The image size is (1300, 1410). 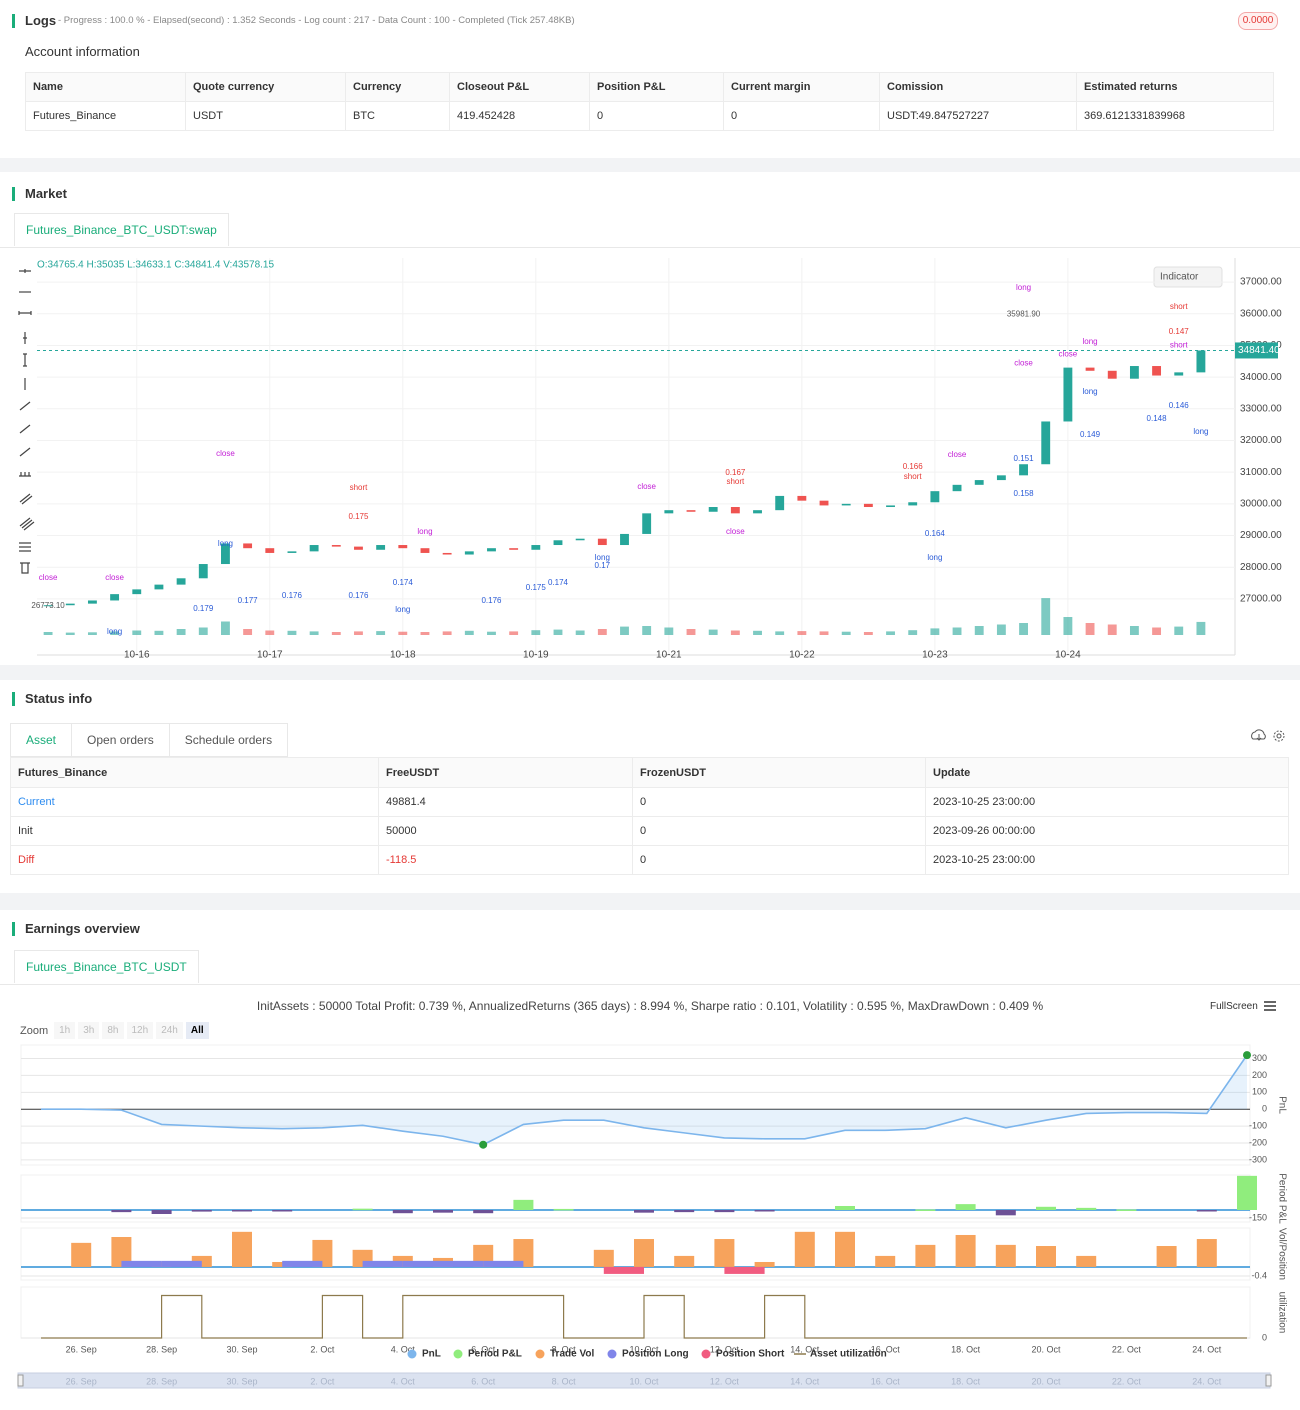 I want to click on cell: USDT:49.847527227, so click(x=978, y=116).